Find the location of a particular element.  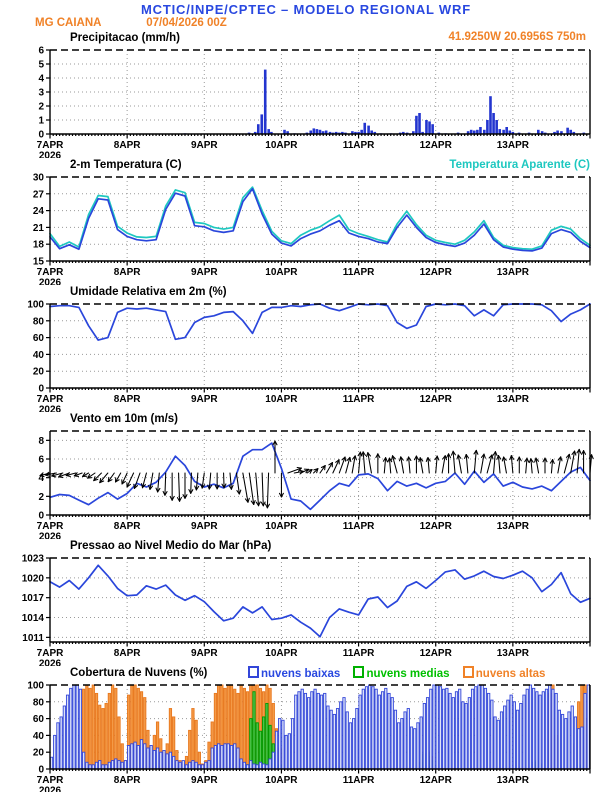

clouds-title: Cobertura de Nuvens (%) is located at coordinates (139, 673).